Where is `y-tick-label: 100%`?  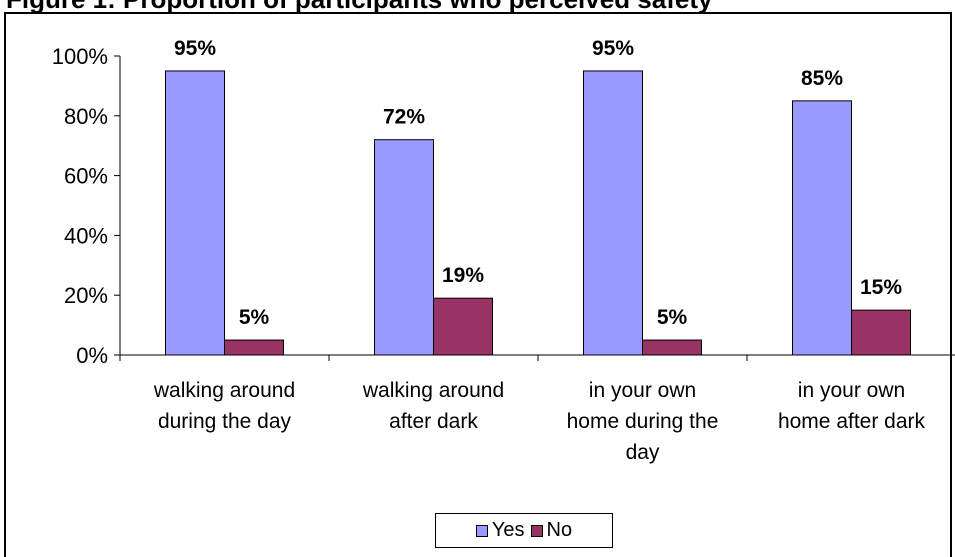
y-tick-label: 100% is located at coordinates (80, 56).